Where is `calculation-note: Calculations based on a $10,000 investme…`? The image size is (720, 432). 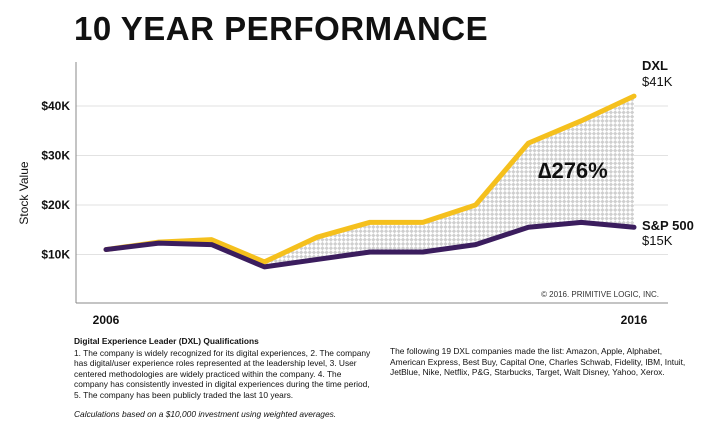
calculation-note: Calculations based on a $10,000 investme… is located at coordinates (205, 413).